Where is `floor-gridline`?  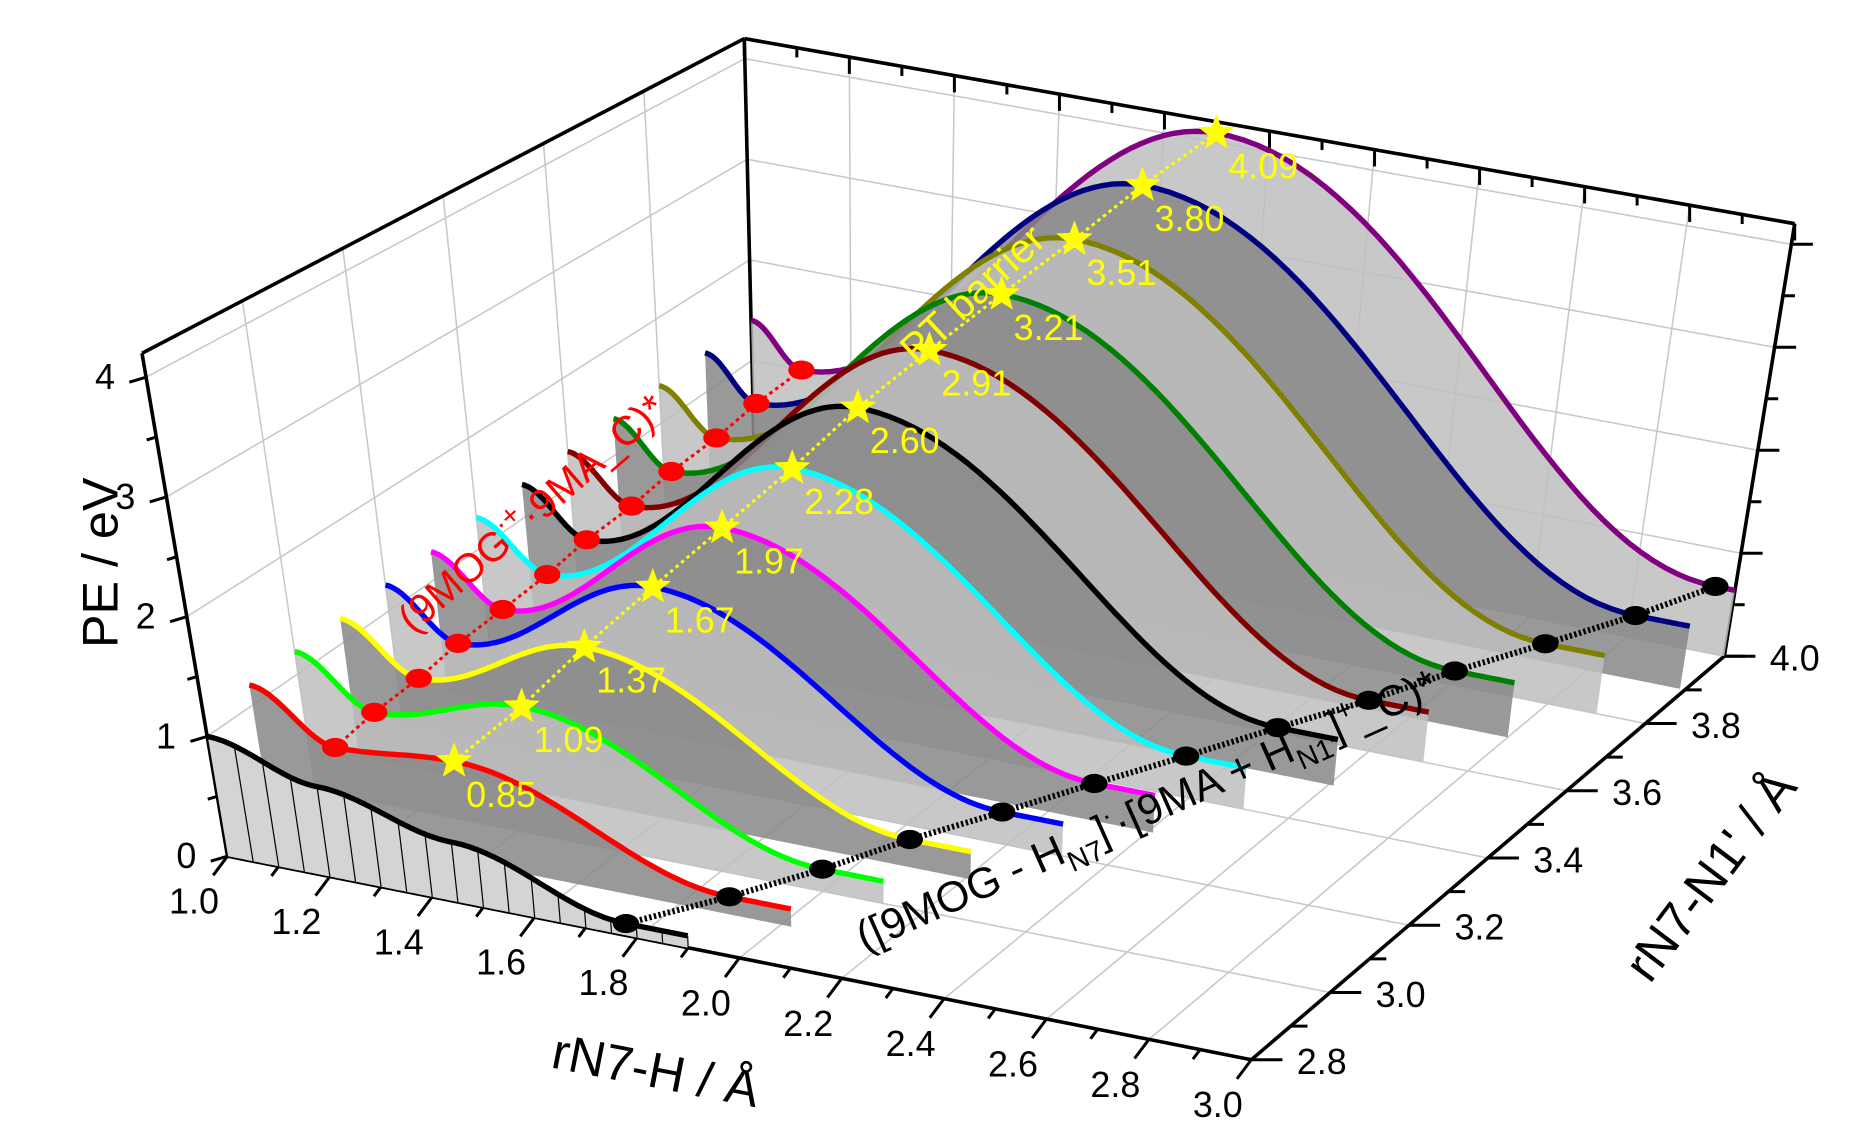 floor-gridline is located at coordinates (1388, 838).